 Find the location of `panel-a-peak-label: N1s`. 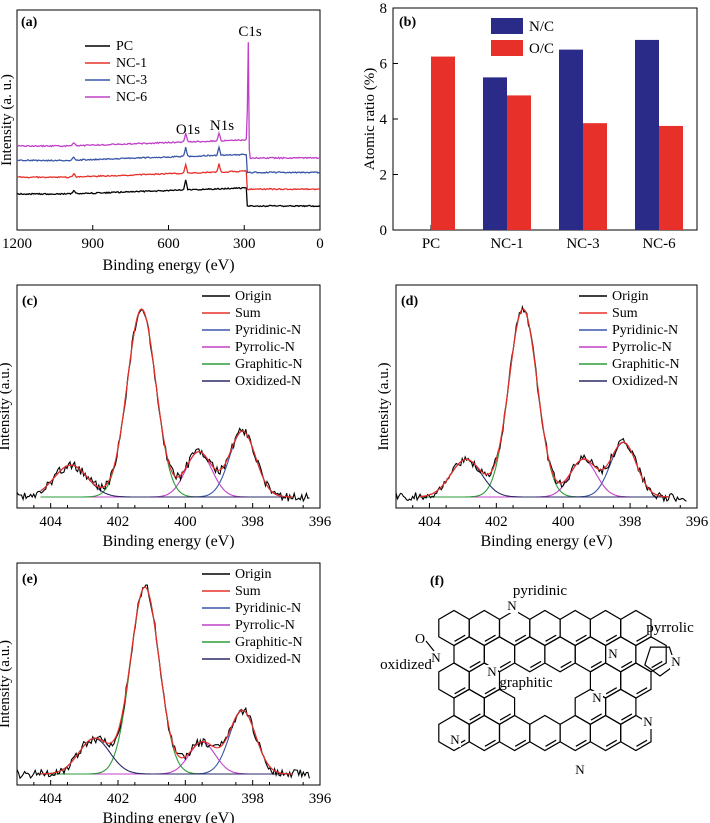

panel-a-peak-label: N1s is located at coordinates (222, 126).